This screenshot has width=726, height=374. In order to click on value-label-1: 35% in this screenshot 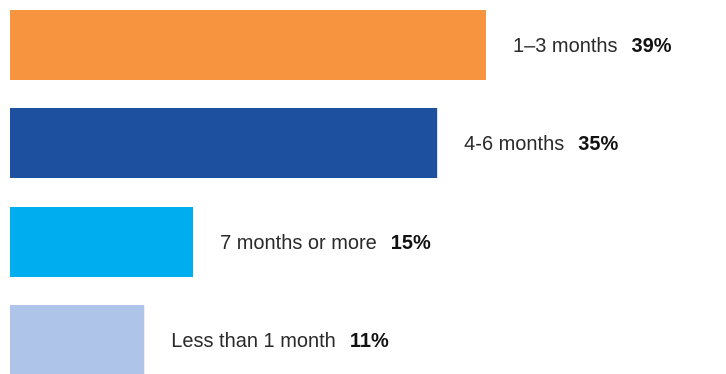, I will do `click(598, 144)`.